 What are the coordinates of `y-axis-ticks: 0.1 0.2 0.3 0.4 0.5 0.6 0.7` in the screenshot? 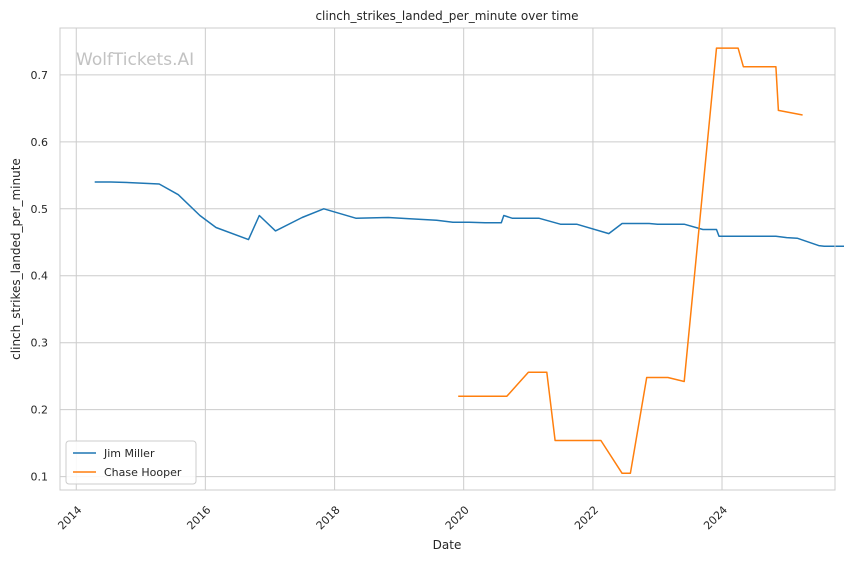 It's located at (40, 276).